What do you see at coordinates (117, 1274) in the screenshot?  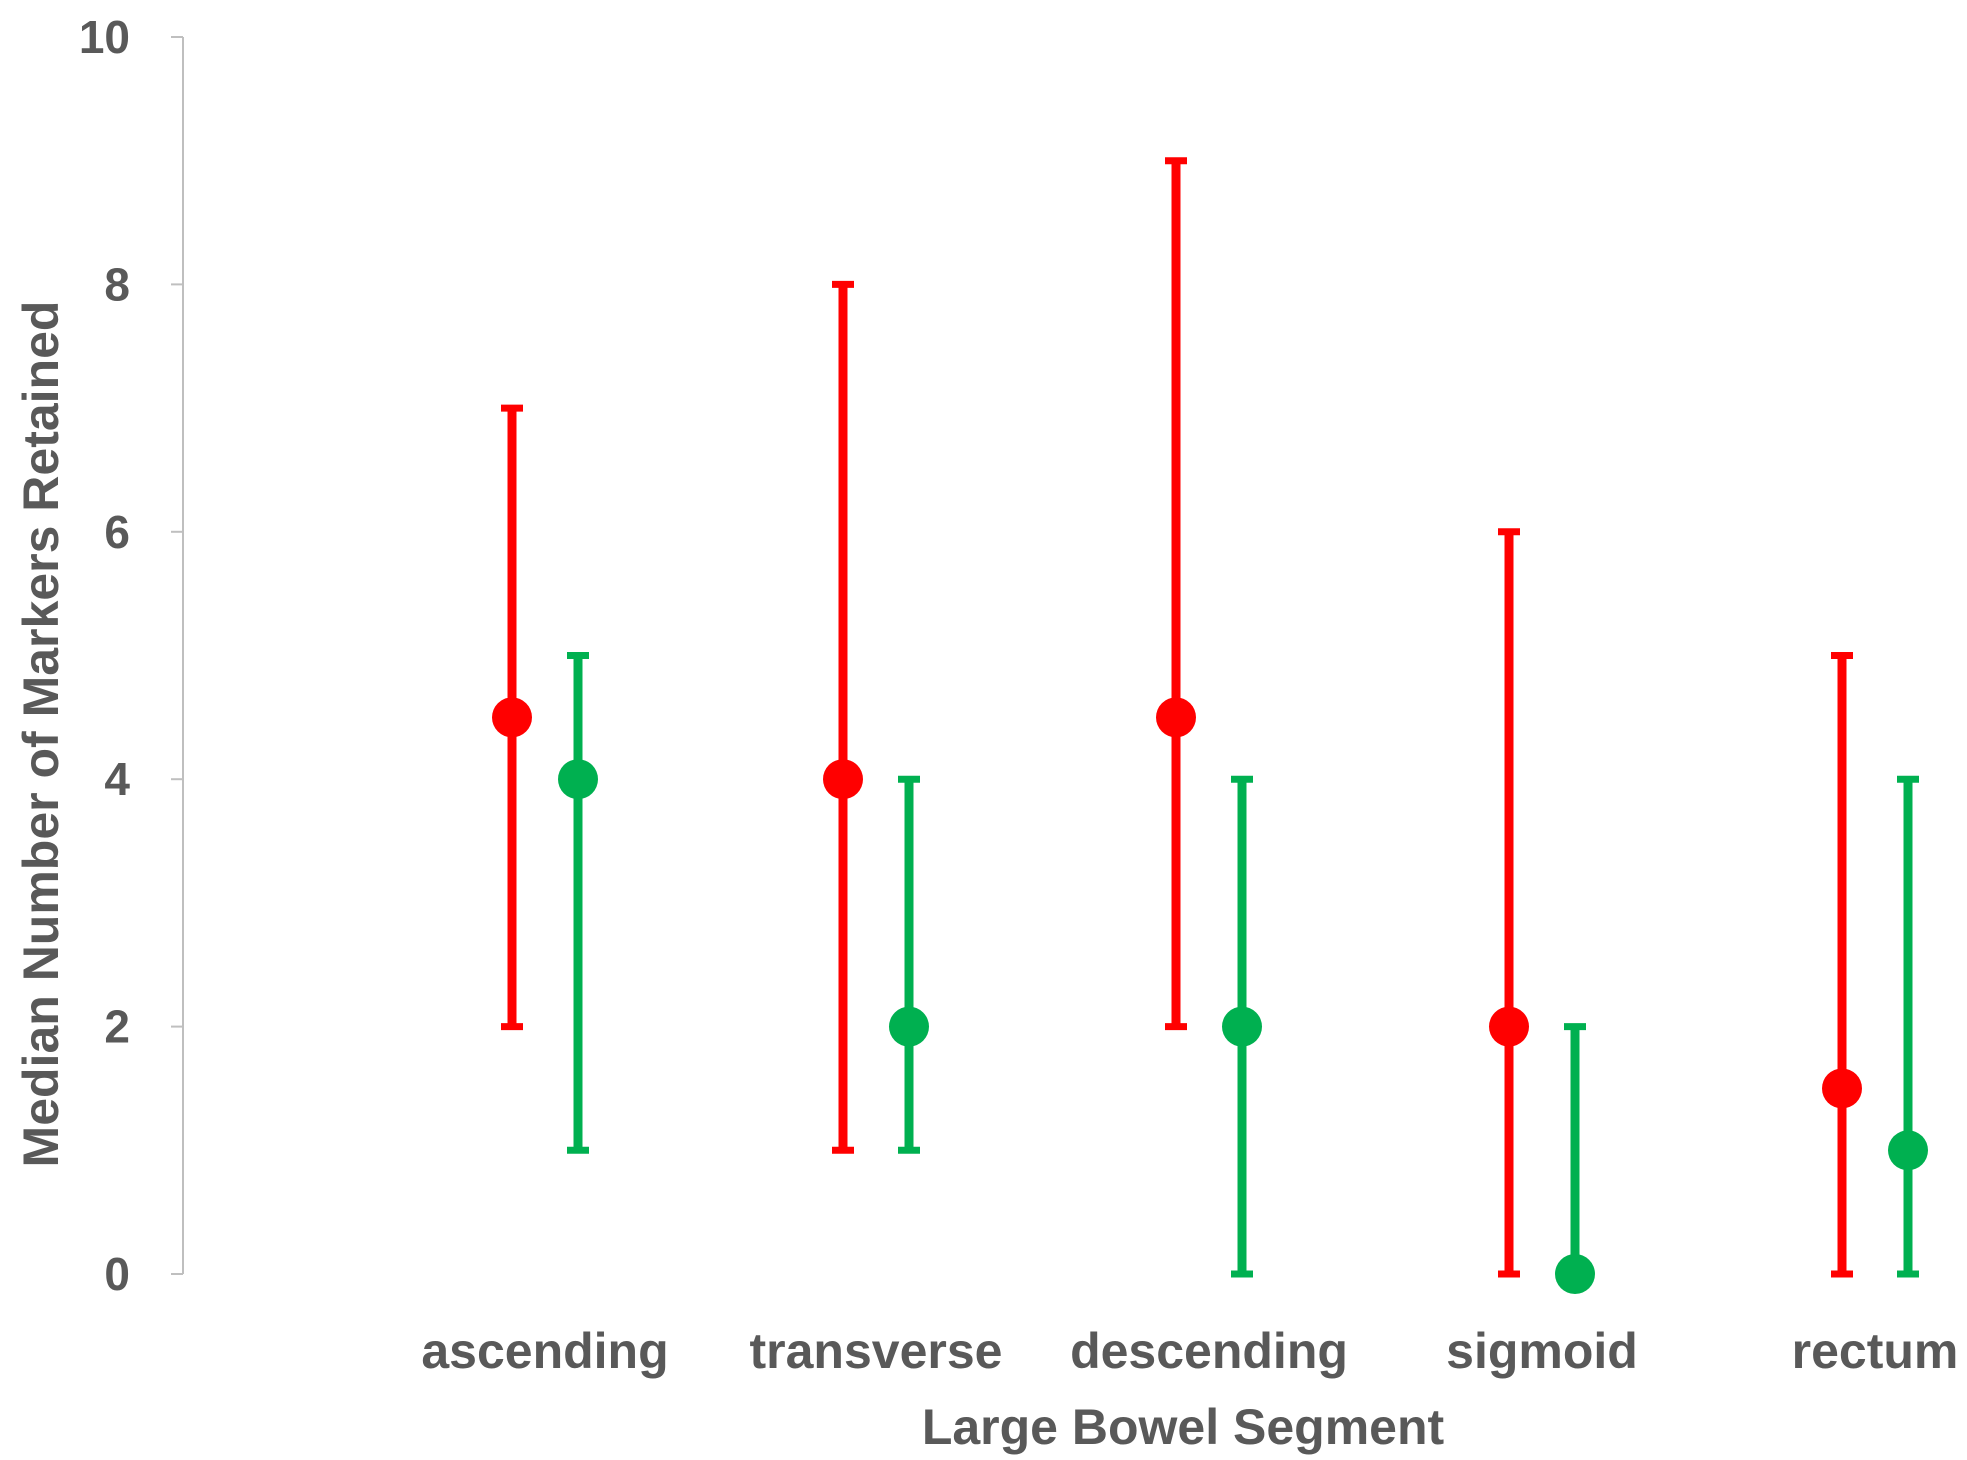 I see `y-tick-label: 0` at bounding box center [117, 1274].